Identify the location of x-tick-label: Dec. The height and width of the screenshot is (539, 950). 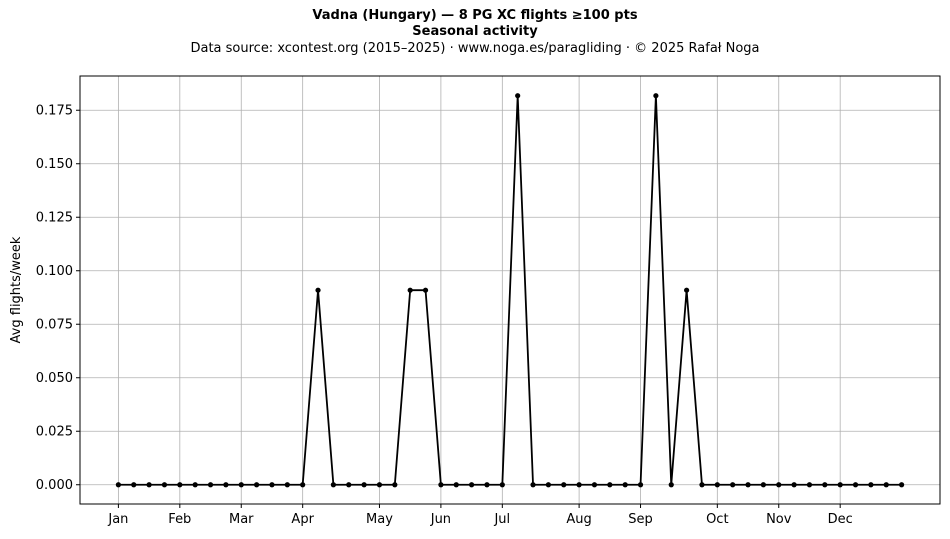
(840, 519).